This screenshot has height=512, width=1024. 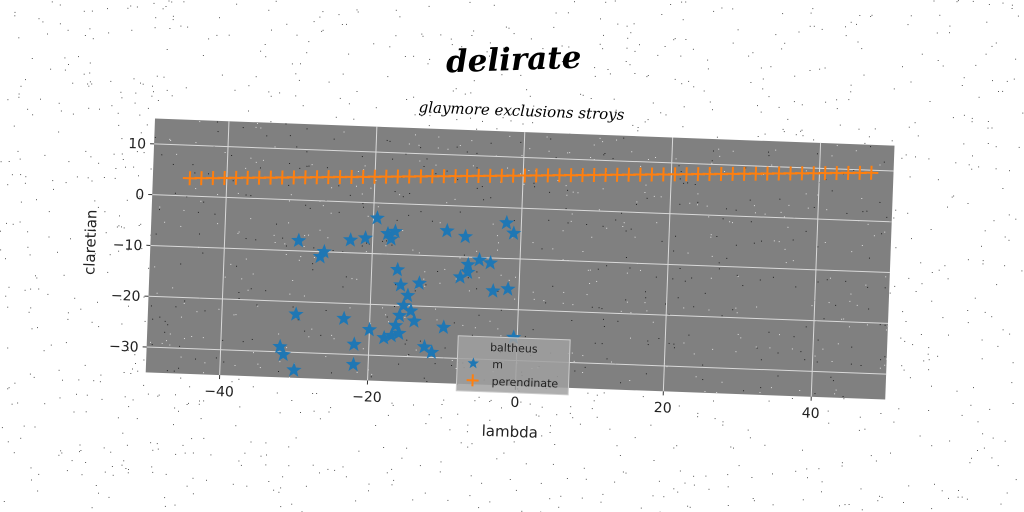 I want to click on x-axis-ticks: −40 −20 0 20 40, so click(x=512, y=398).